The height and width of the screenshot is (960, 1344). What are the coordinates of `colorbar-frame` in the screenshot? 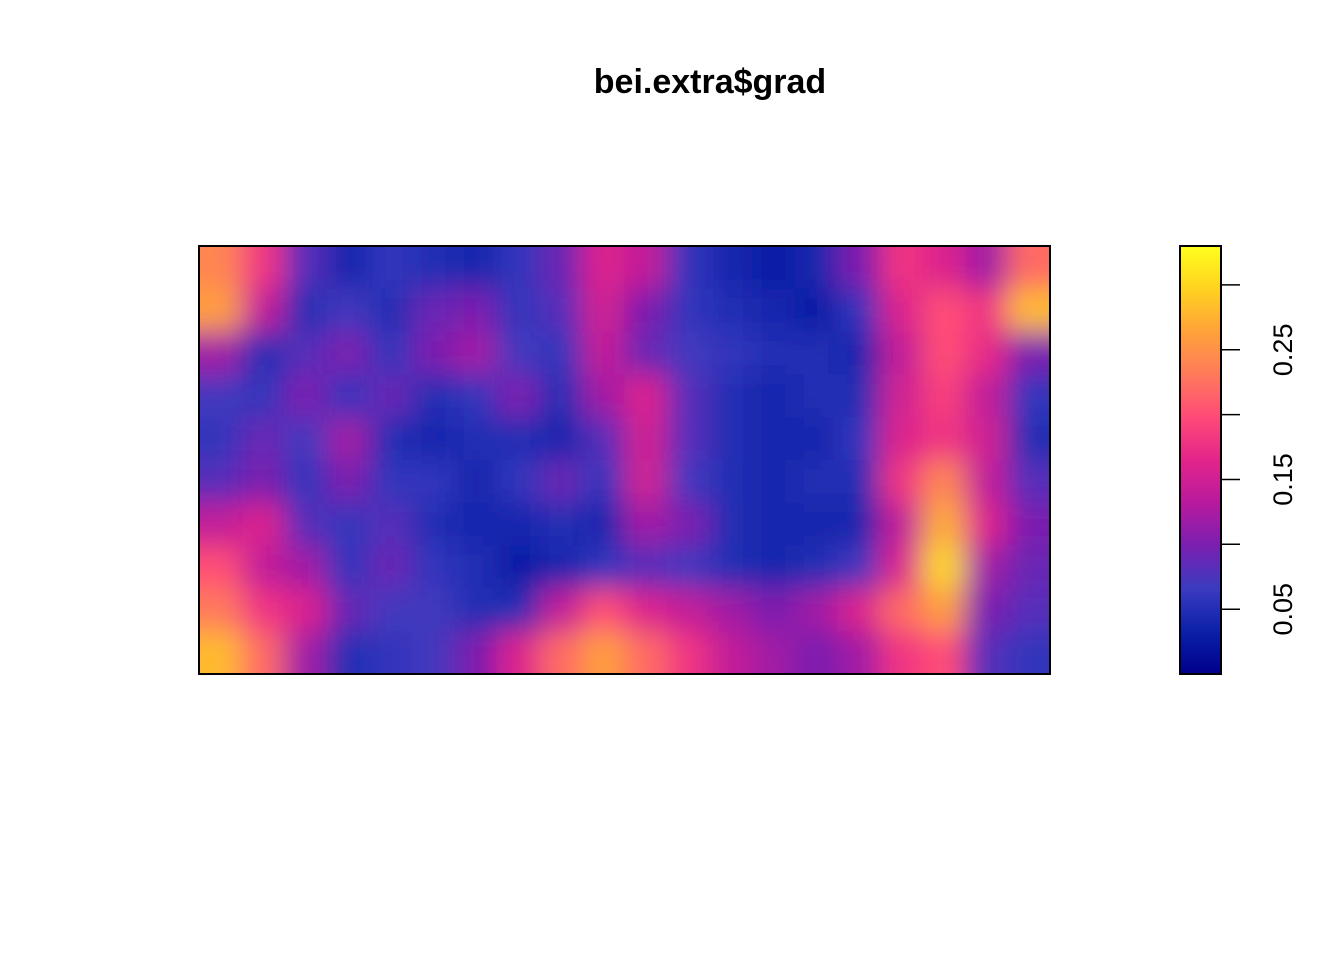 It's located at (1200, 460).